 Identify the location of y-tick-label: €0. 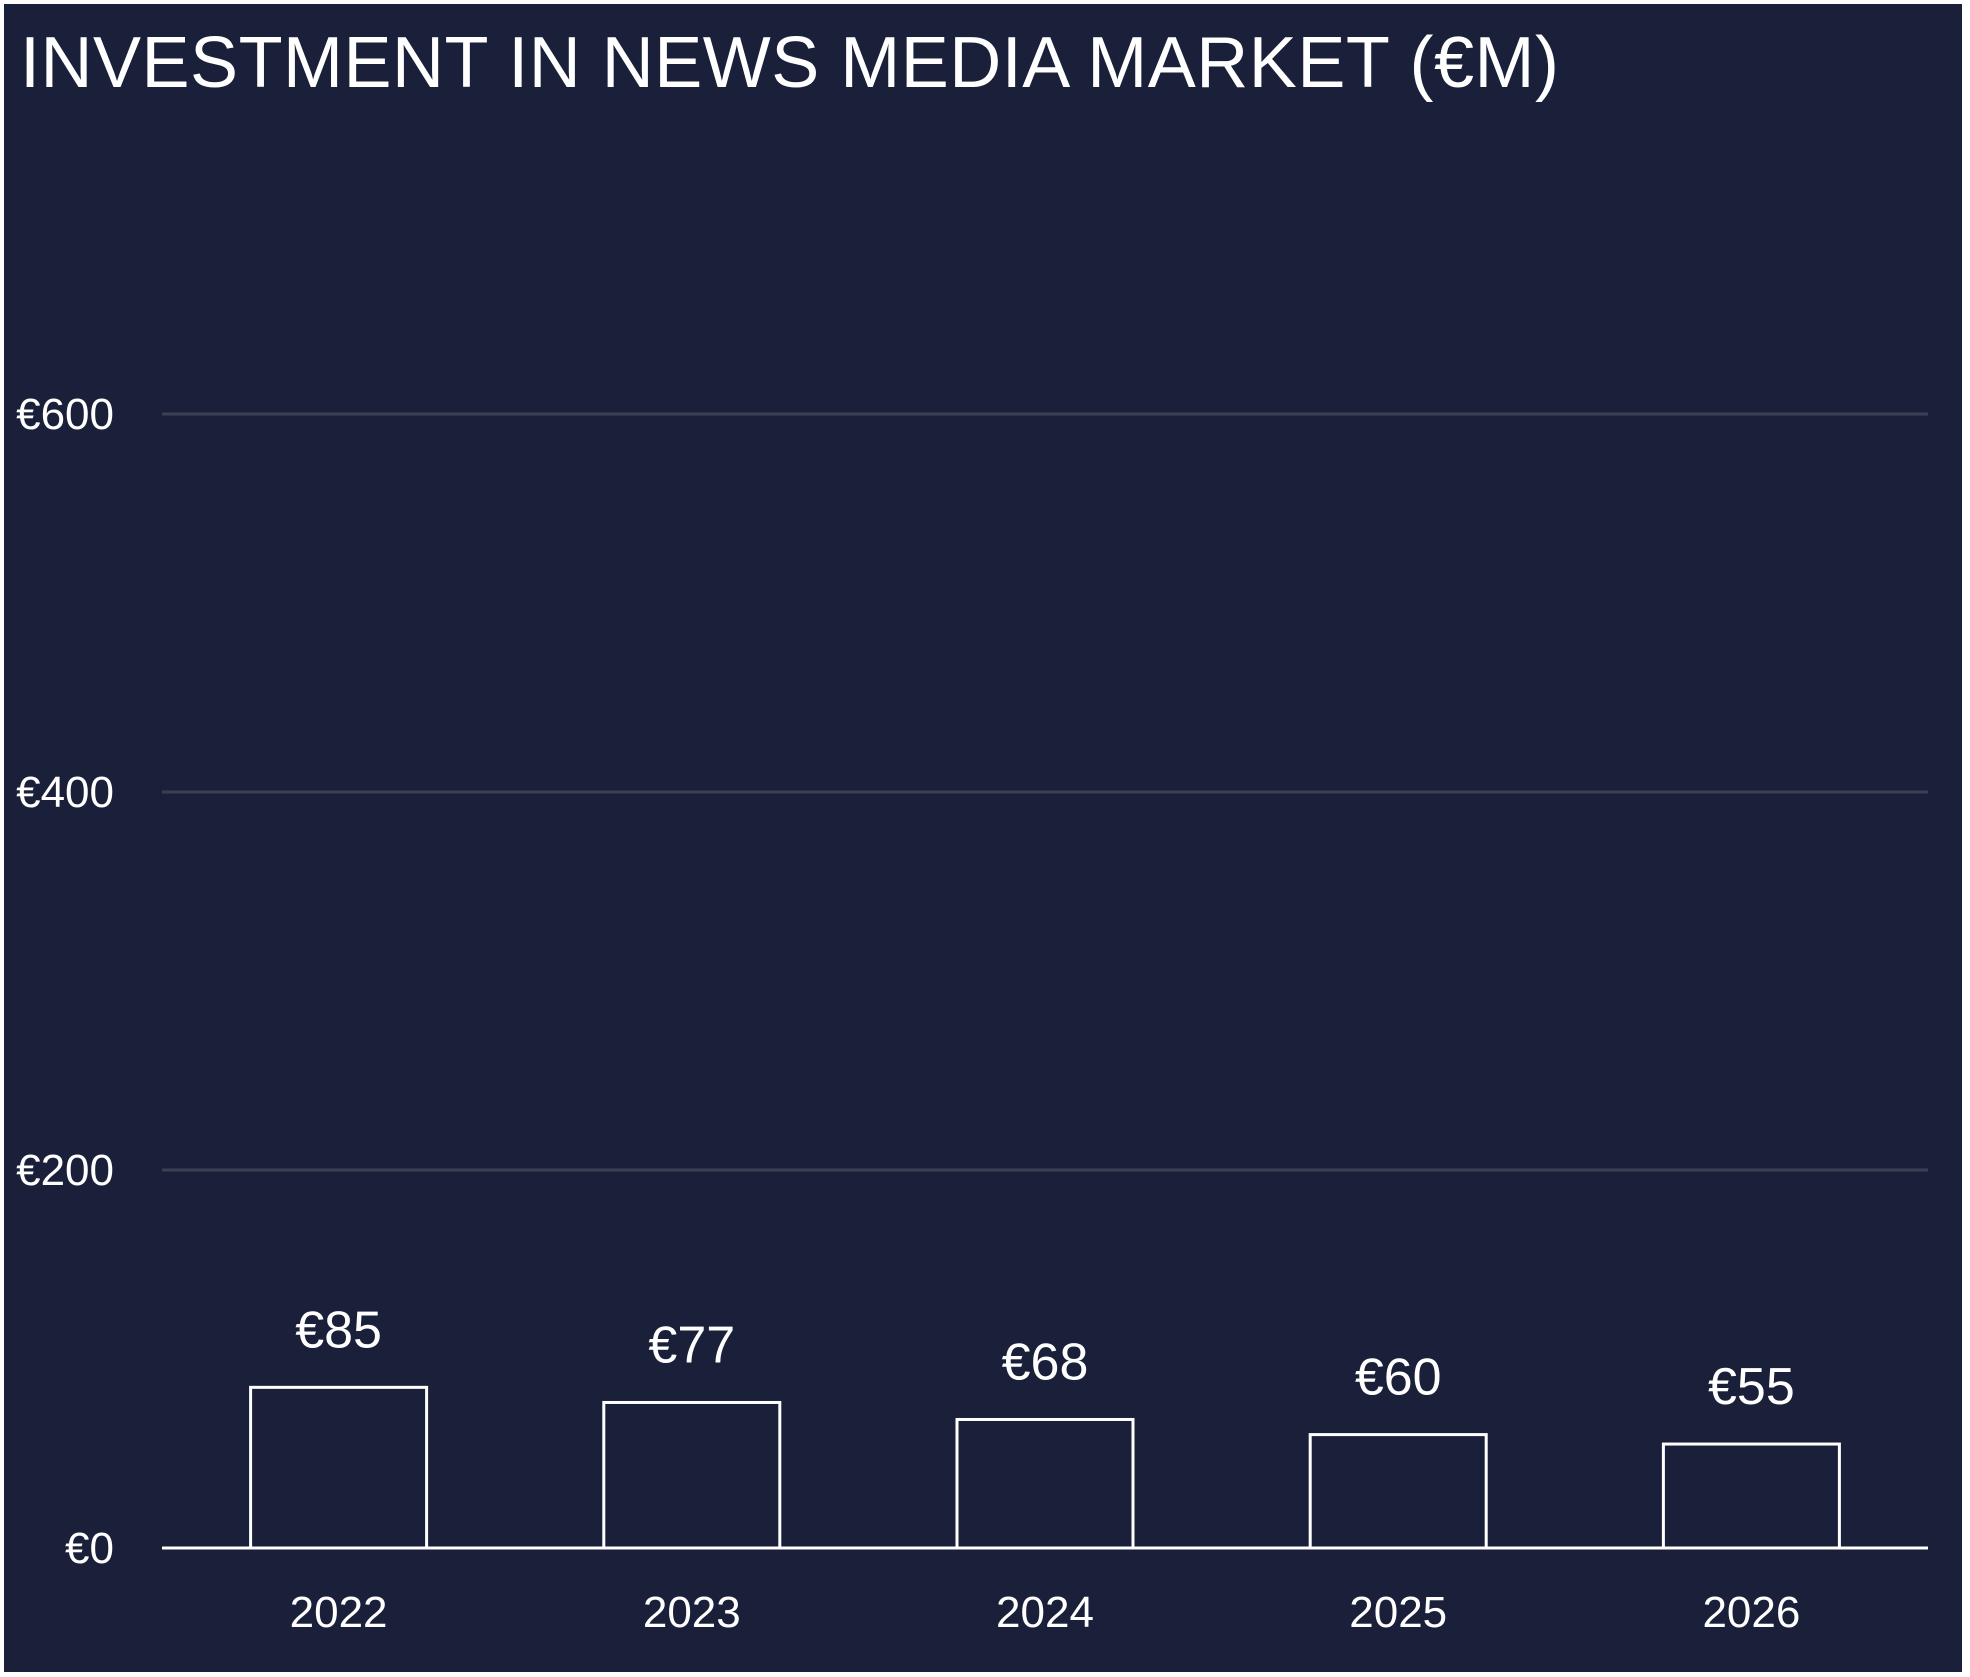
(89, 1548).